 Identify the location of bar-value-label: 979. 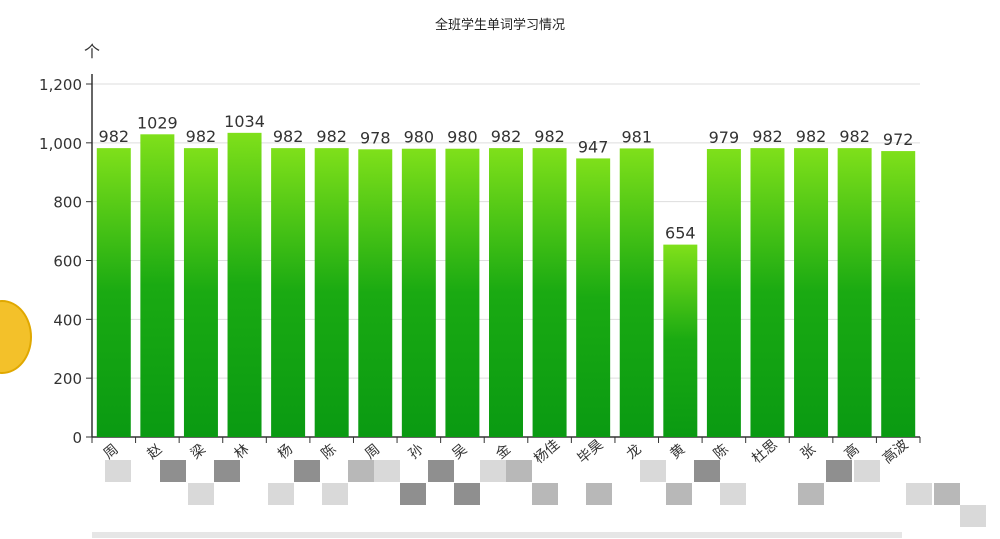
(724, 137).